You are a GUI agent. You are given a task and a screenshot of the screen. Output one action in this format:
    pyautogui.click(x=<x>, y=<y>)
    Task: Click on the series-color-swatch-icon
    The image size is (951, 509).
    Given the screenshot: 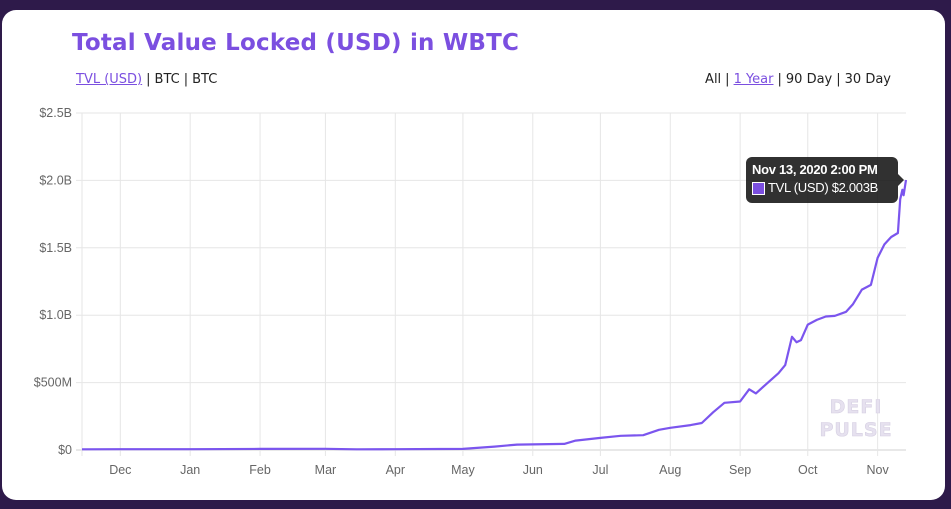 What is the action you would take?
    pyautogui.click(x=758, y=188)
    